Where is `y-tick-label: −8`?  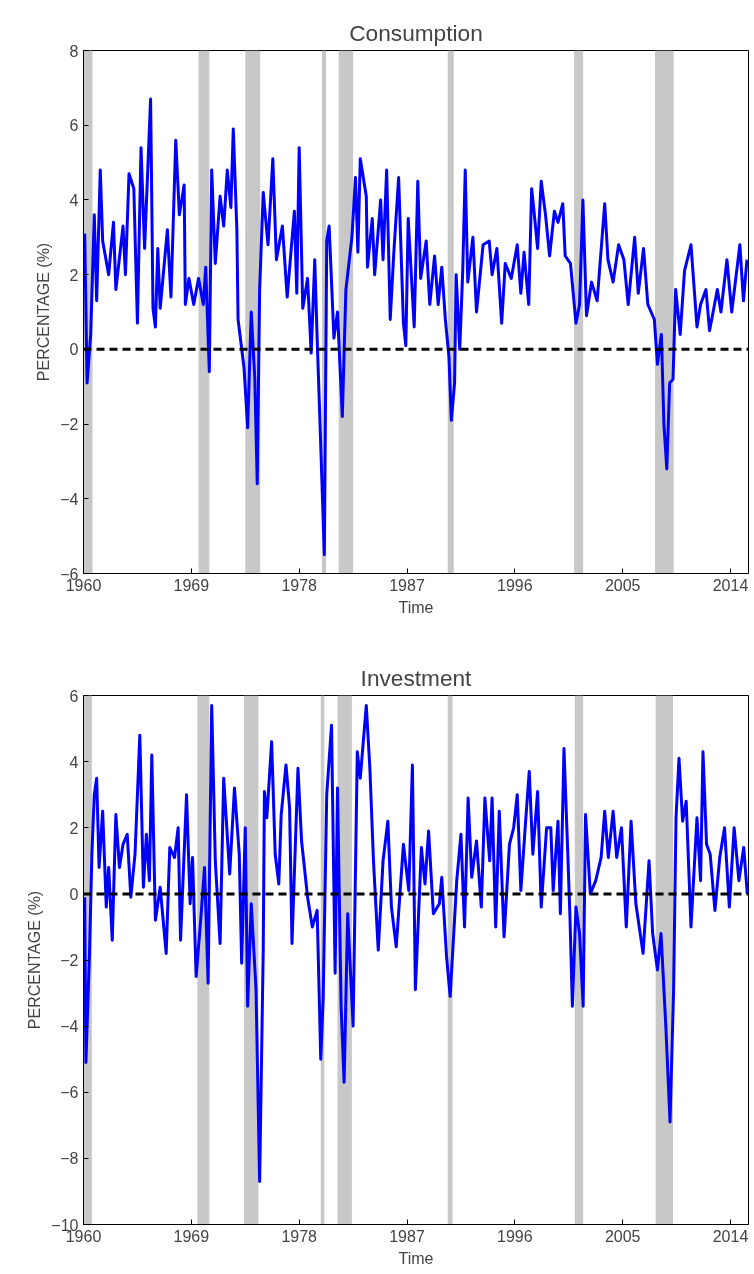
y-tick-label: −8 is located at coordinates (69, 1159).